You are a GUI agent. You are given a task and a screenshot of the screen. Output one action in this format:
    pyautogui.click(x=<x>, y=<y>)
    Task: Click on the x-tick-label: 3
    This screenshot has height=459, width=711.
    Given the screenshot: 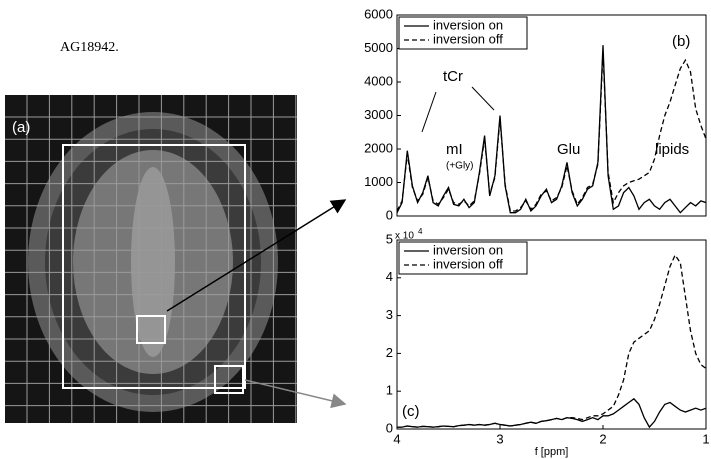 What is the action you would take?
    pyautogui.click(x=499, y=438)
    